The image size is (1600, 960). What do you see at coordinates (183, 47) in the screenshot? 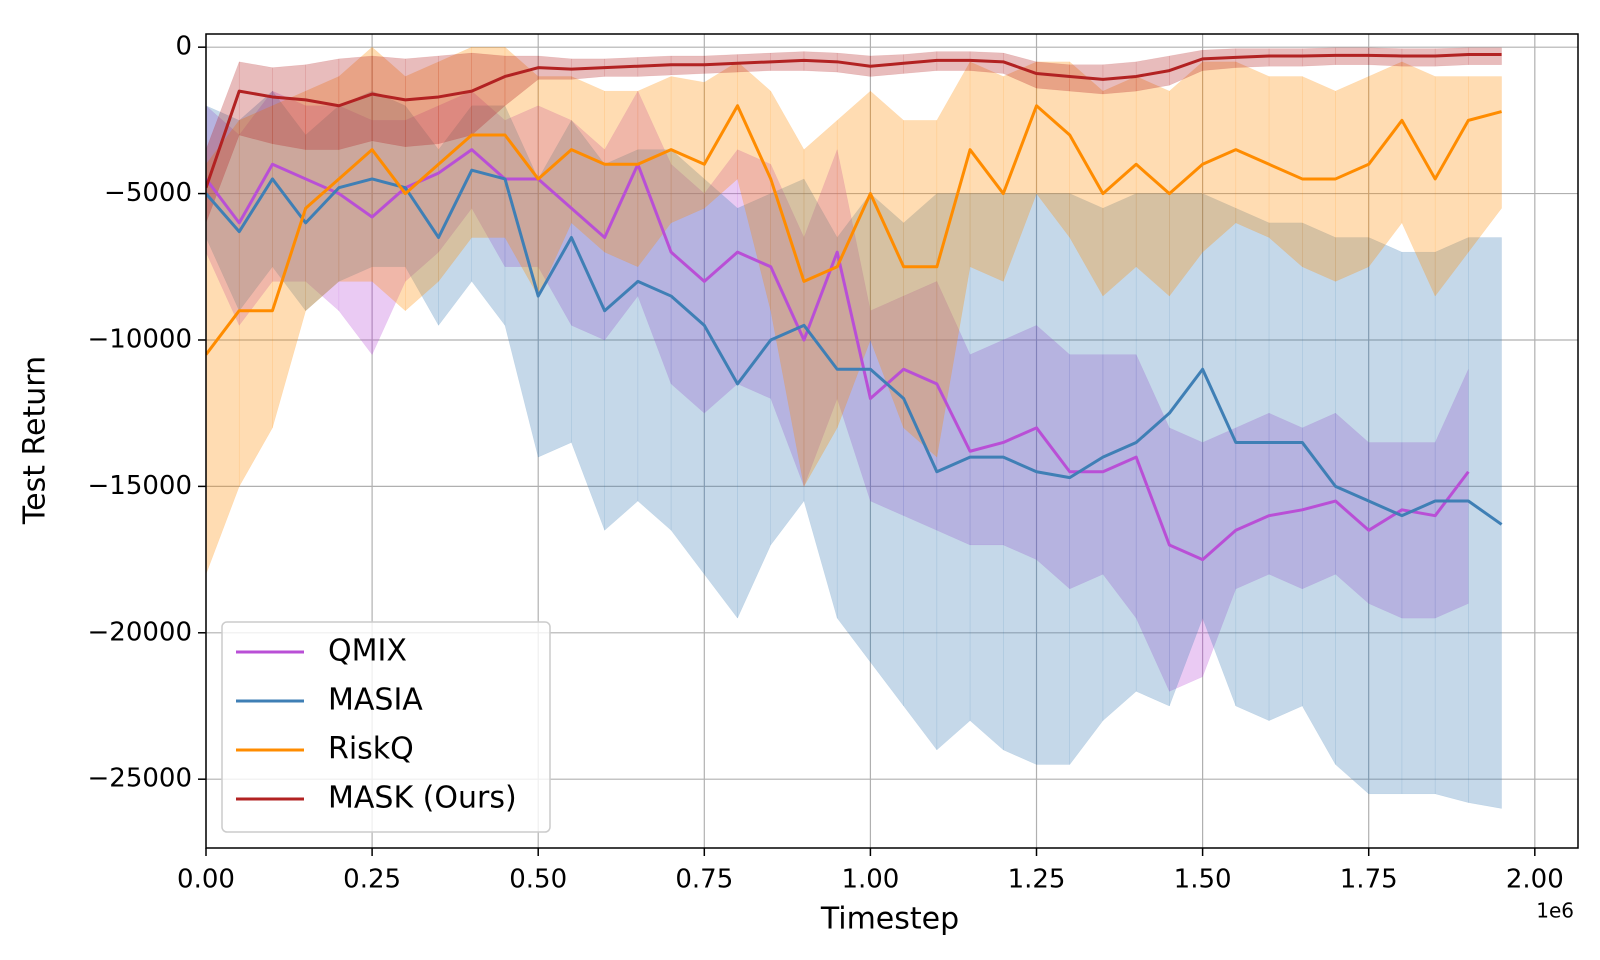
I see `y-tick-label: 0` at bounding box center [183, 47].